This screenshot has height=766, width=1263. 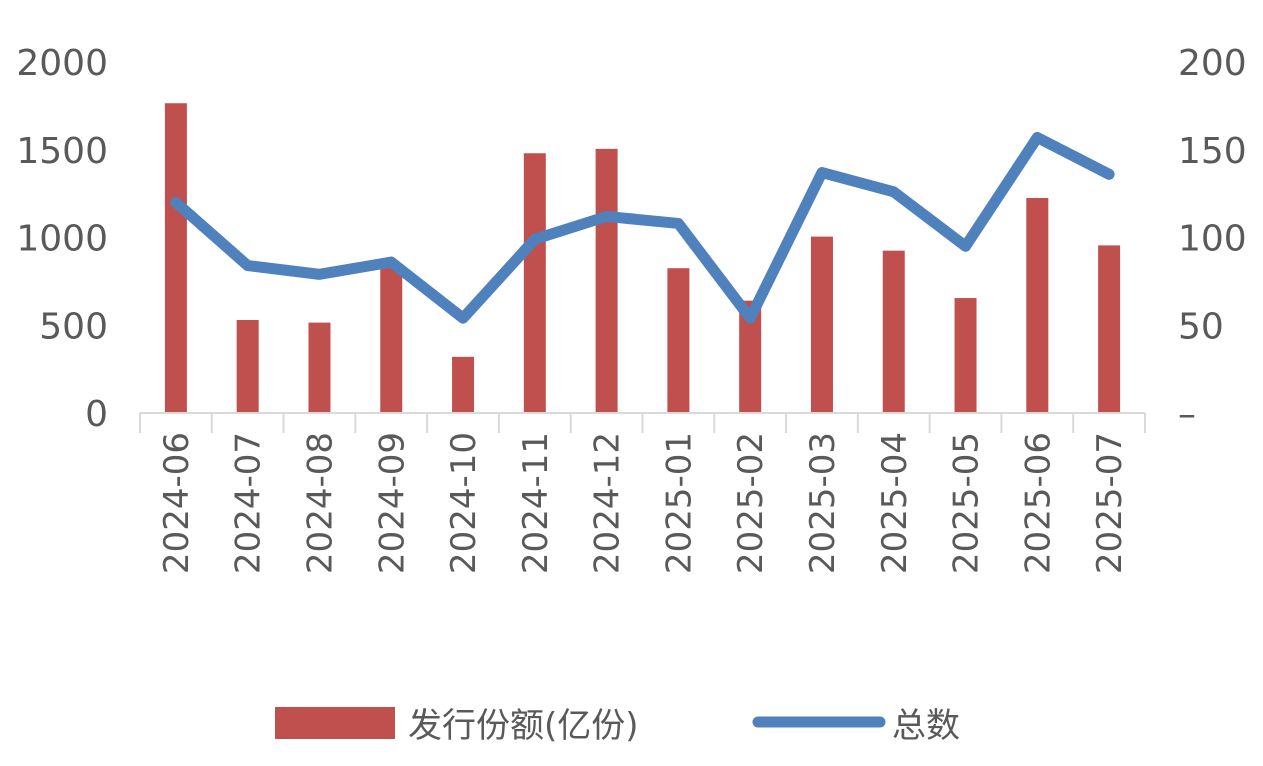 What do you see at coordinates (62, 63) in the screenshot?
I see `left-tick-label: 2000` at bounding box center [62, 63].